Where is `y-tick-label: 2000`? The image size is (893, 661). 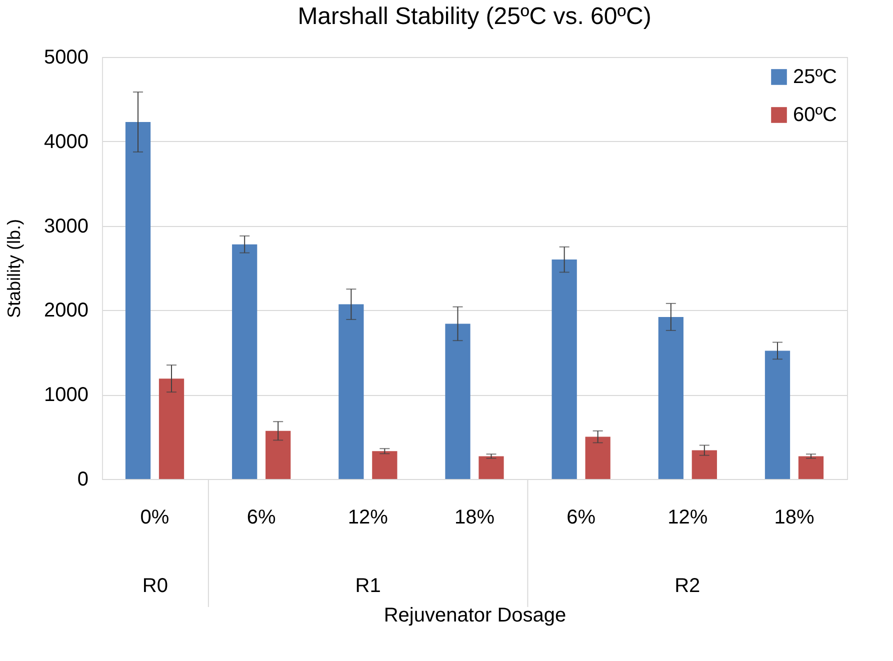 y-tick-label: 2000 is located at coordinates (66, 311).